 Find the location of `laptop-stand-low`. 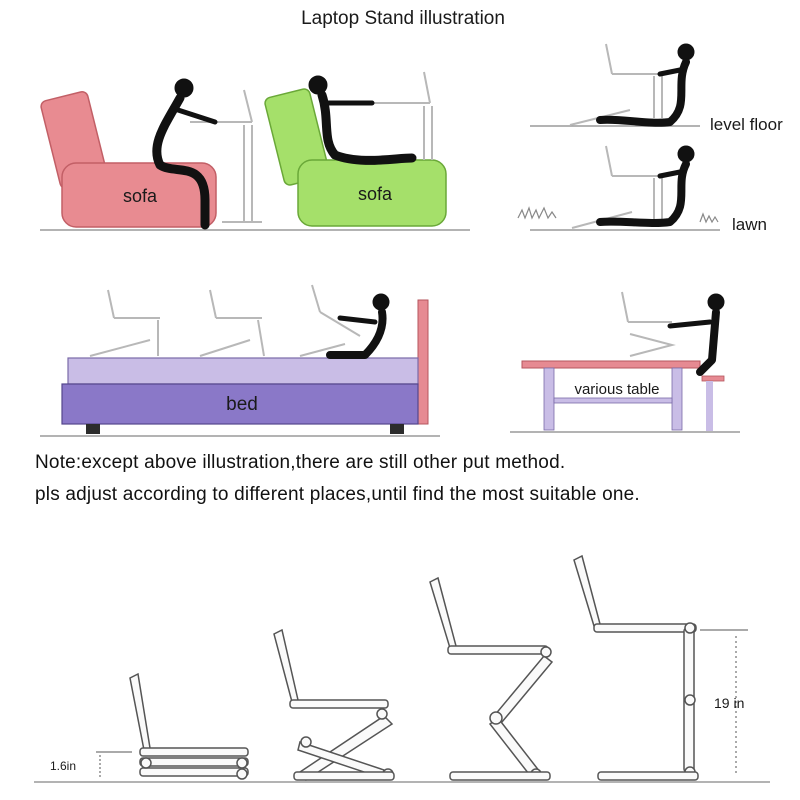

laptop-stand-low is located at coordinates (334, 705).